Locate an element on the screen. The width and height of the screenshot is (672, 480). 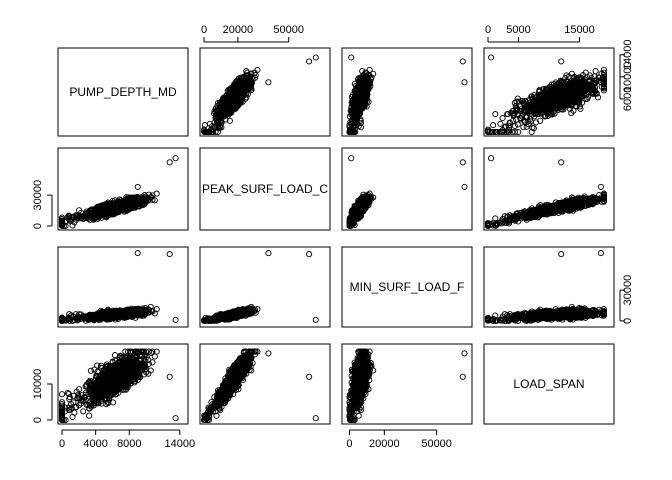
variable-label-pump-depth-md: PUMP_DEPTH_MD is located at coordinates (123, 92).